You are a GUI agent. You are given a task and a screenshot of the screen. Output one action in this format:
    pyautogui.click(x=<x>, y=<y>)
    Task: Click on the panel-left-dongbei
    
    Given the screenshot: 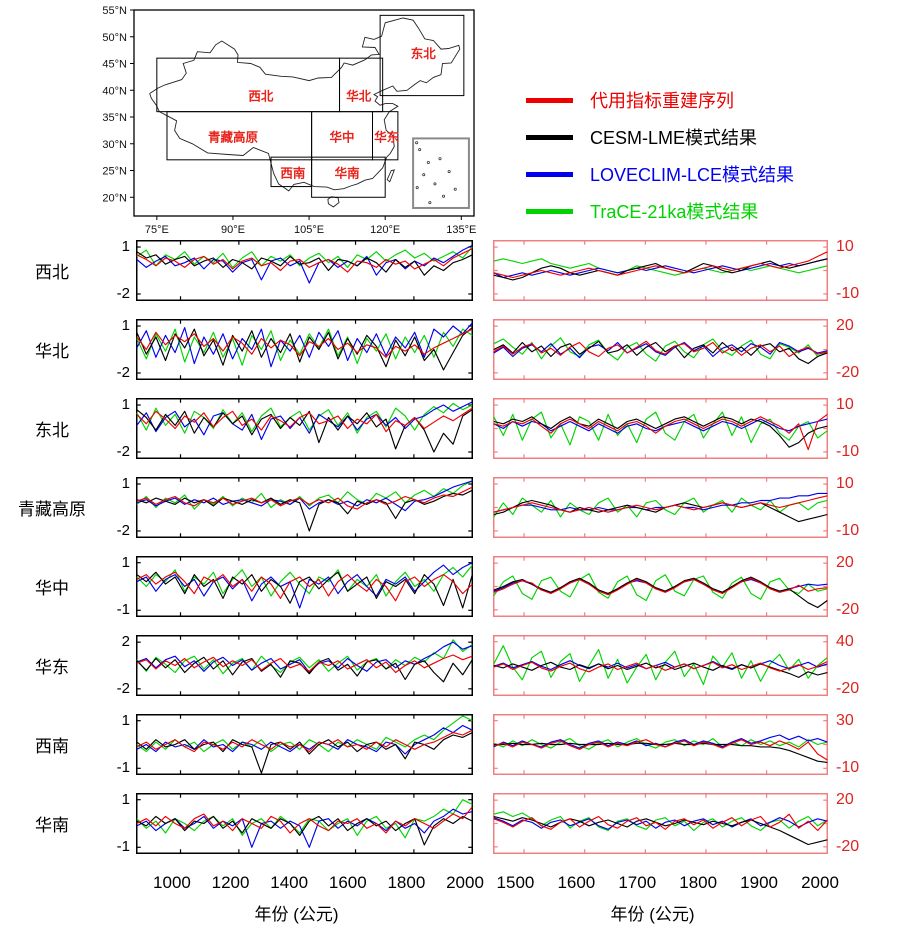 What is the action you would take?
    pyautogui.click(x=304, y=428)
    